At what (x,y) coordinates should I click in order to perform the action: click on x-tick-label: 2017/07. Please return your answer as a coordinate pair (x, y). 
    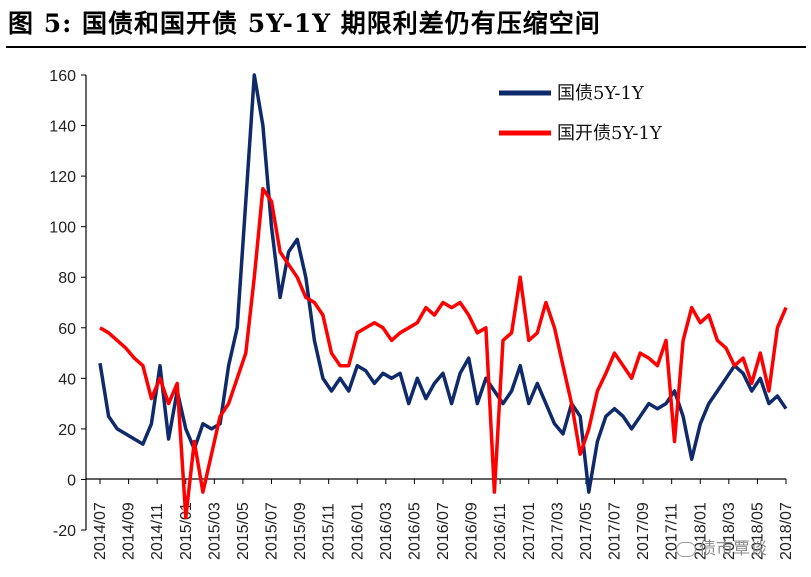
    Looking at the image, I should click on (615, 531).